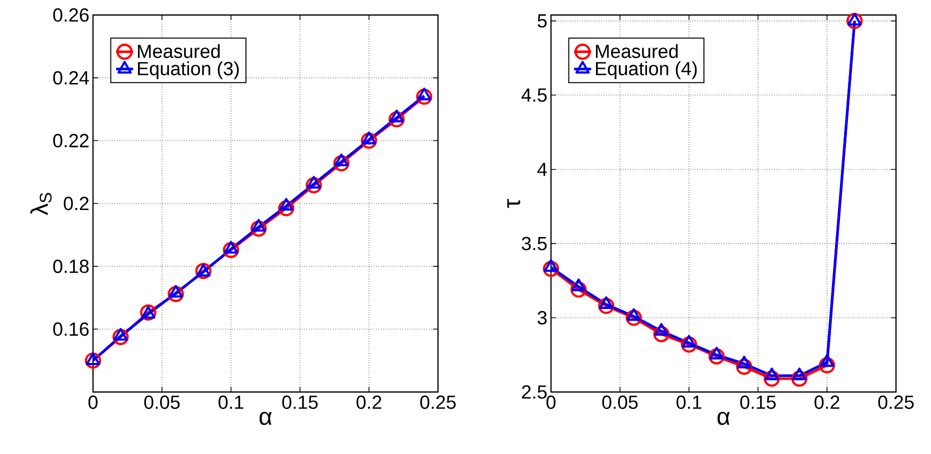 This screenshot has height=454, width=931. I want to click on y-tick-label: 3.5, so click(534, 243).